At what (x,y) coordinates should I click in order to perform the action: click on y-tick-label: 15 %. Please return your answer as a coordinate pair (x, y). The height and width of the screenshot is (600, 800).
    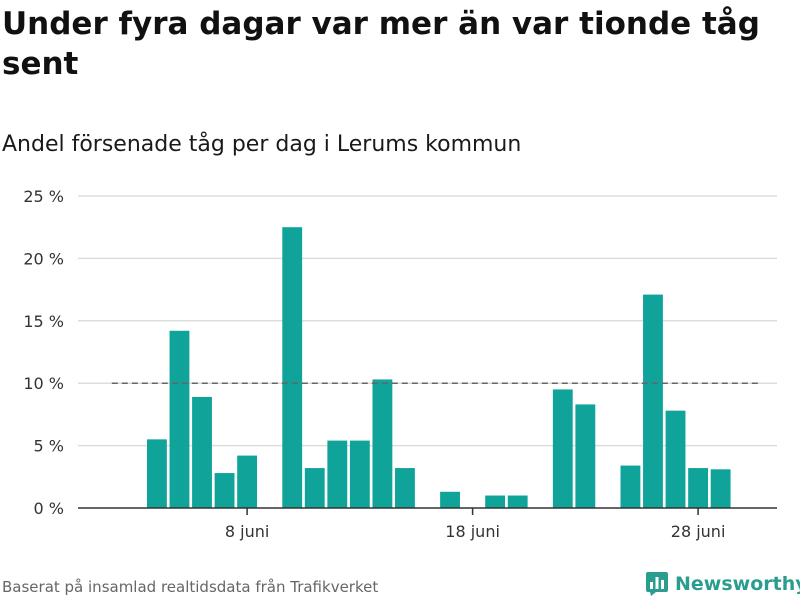
    Looking at the image, I should click on (43, 321).